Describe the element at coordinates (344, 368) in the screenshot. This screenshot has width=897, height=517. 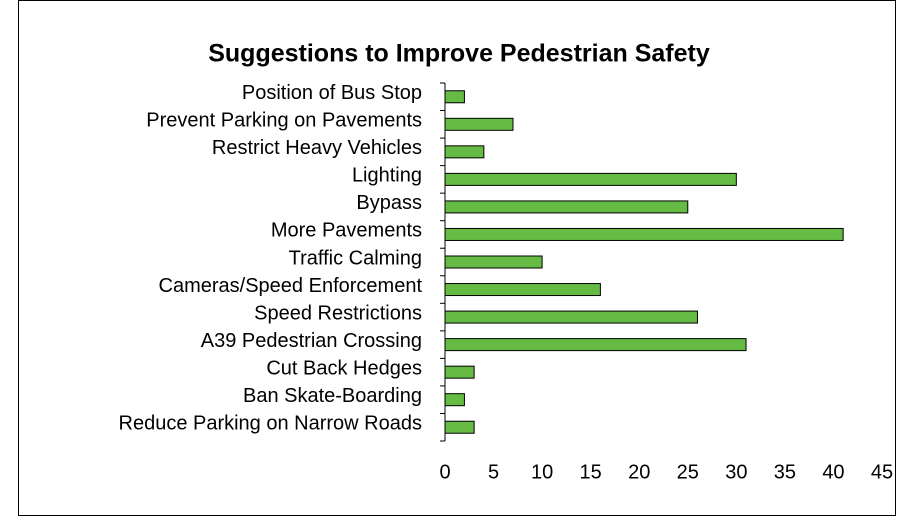
I see `y-tick-label: Cut Back Hedges` at that location.